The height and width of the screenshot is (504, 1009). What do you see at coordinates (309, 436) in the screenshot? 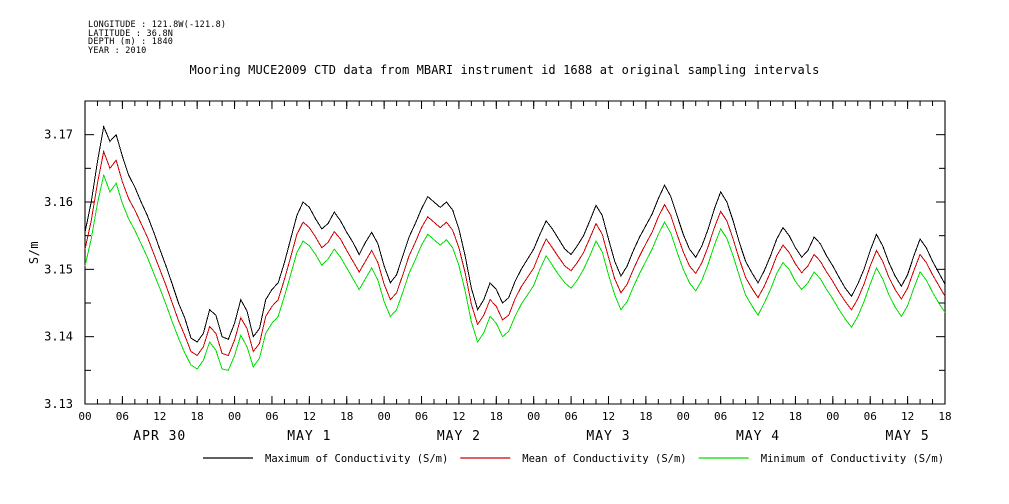
I see `x-day-label: MAY 1` at bounding box center [309, 436].